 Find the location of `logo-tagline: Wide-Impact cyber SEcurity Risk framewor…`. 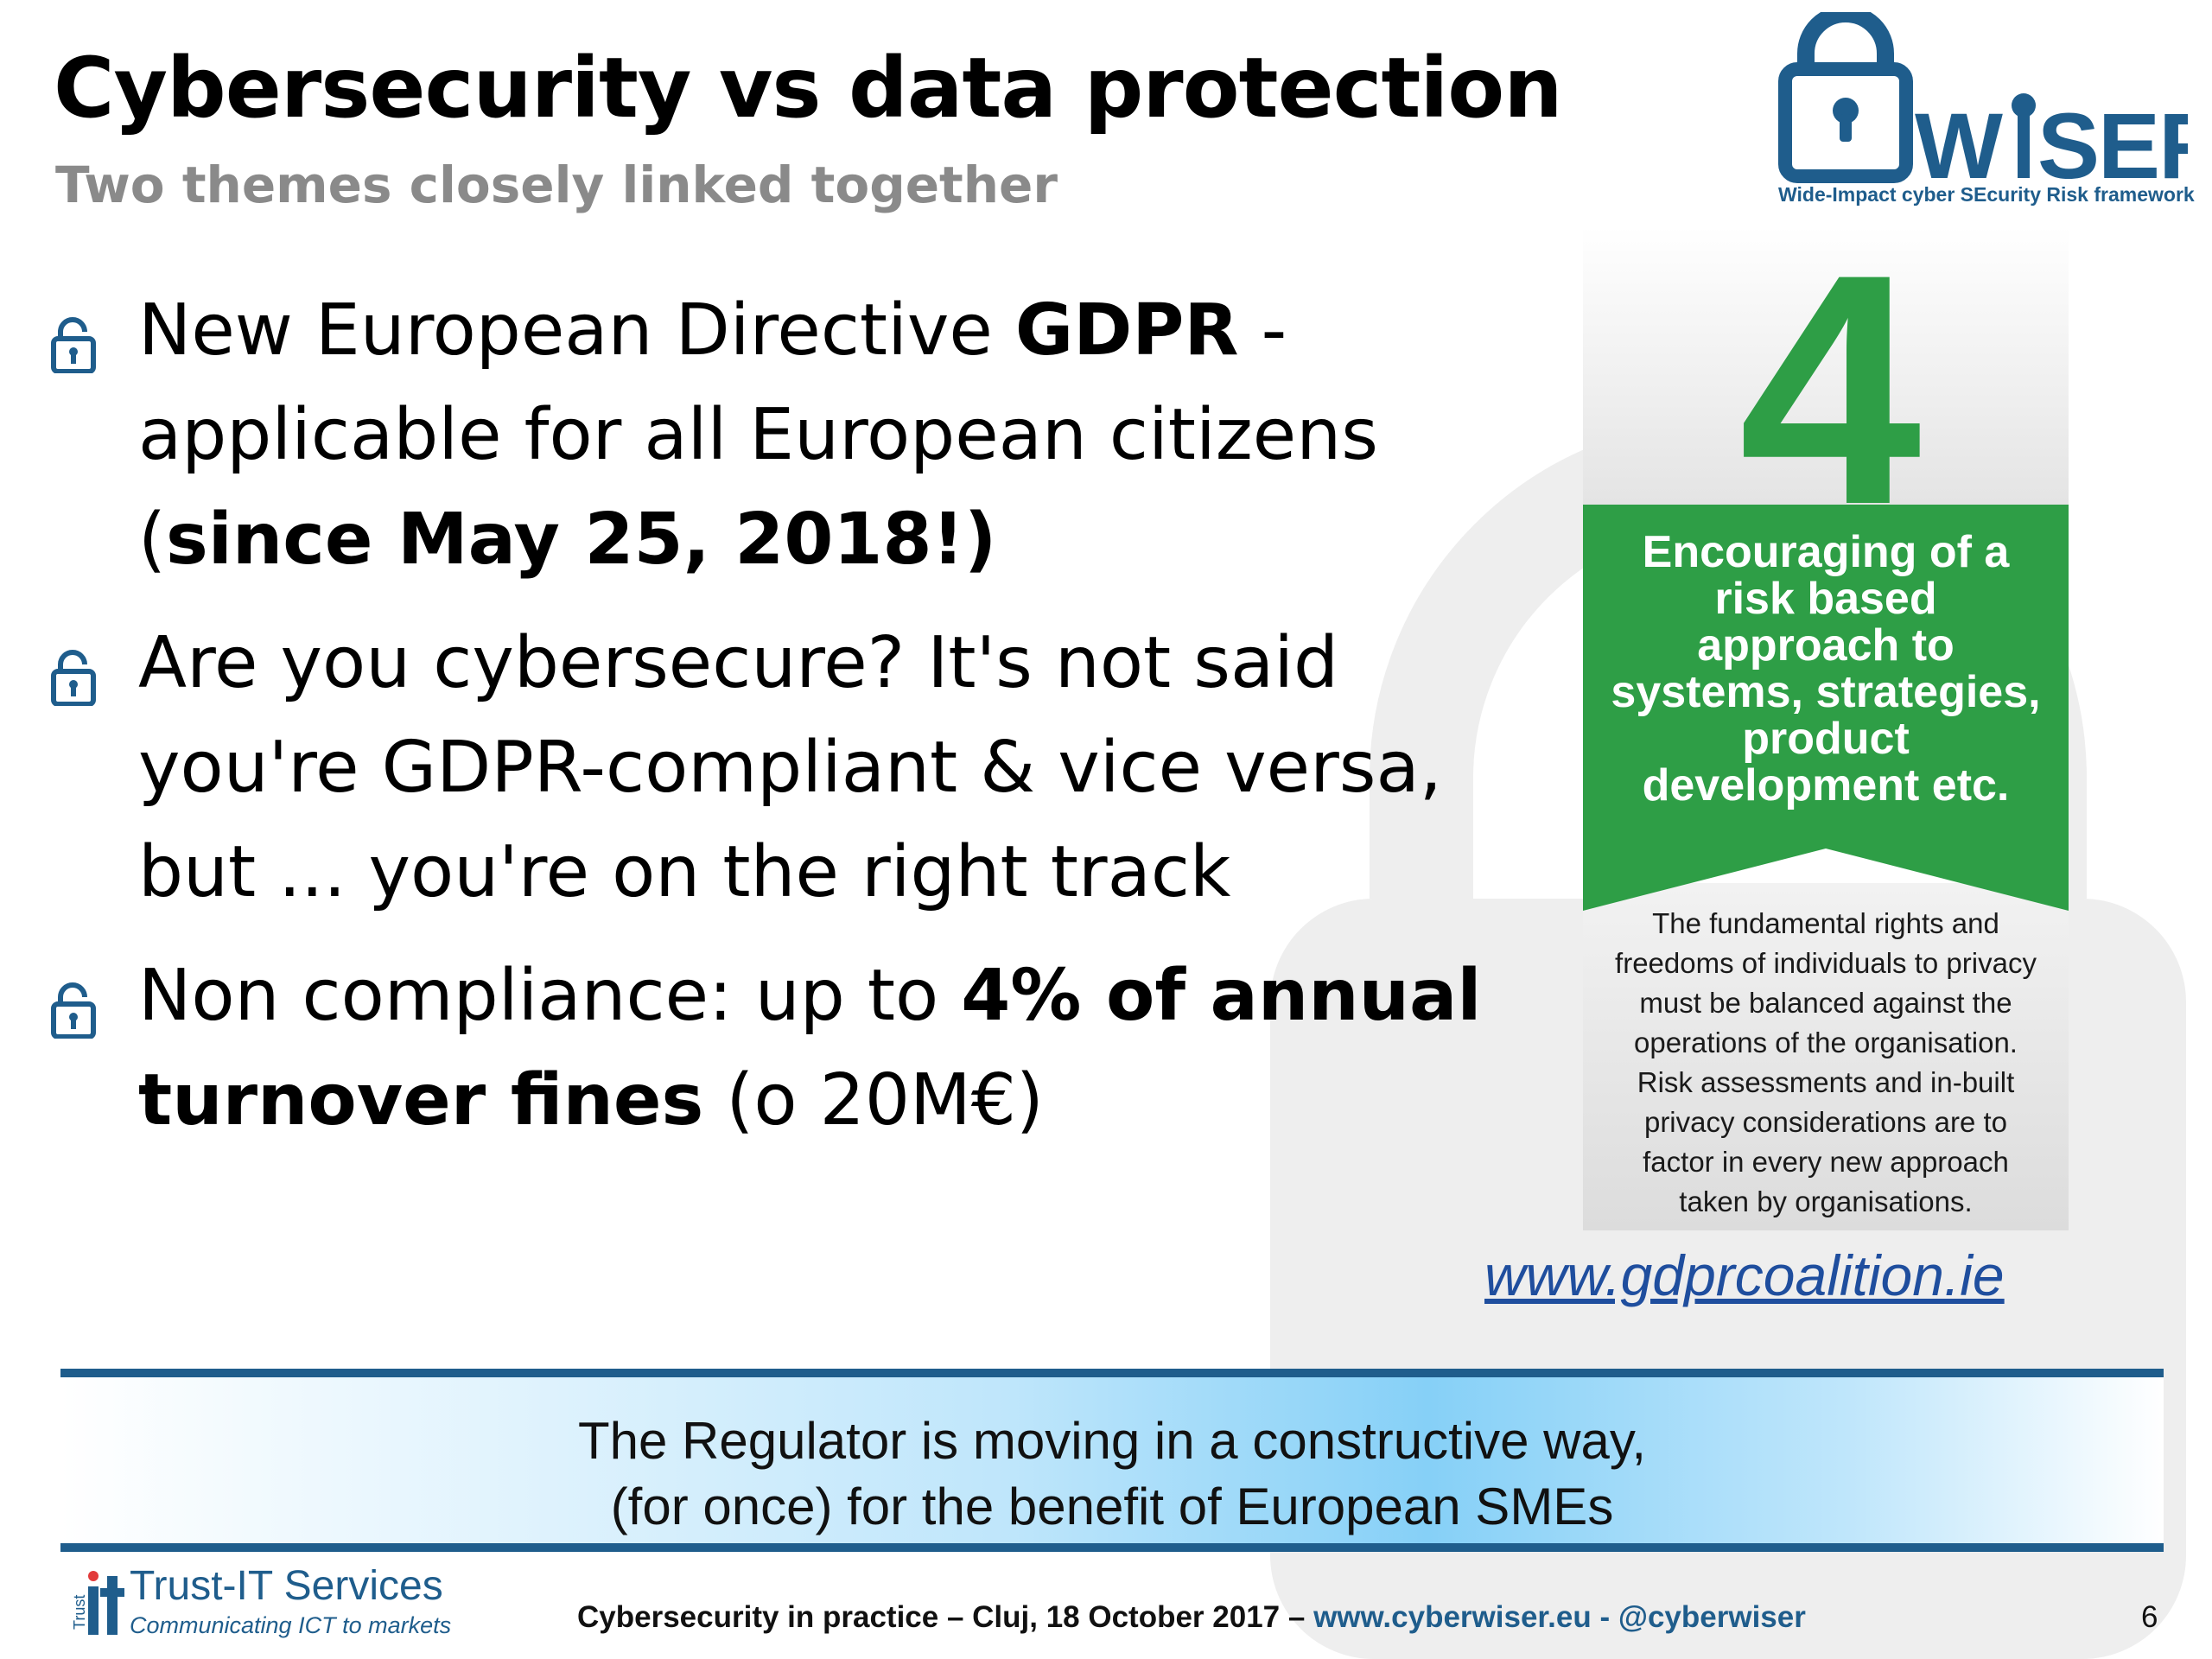

logo-tagline: Wide-Impact cyber SEcurity Risk framewor… is located at coordinates (1986, 194).